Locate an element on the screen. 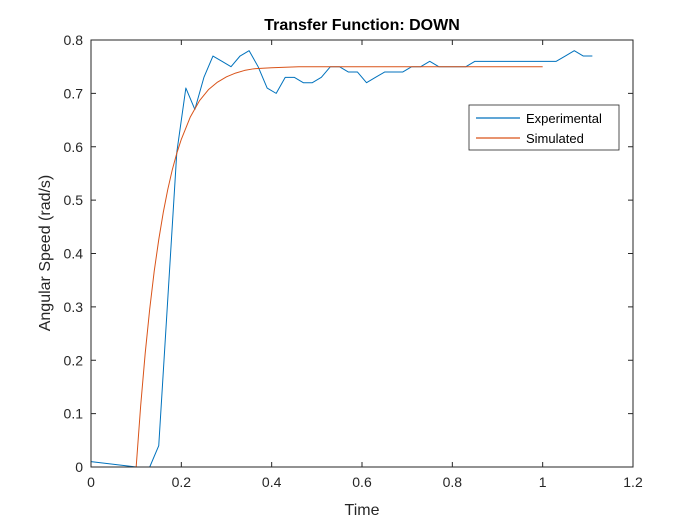 This screenshot has height=525, width=700. y-tick-label: 0.6 is located at coordinates (74, 147).